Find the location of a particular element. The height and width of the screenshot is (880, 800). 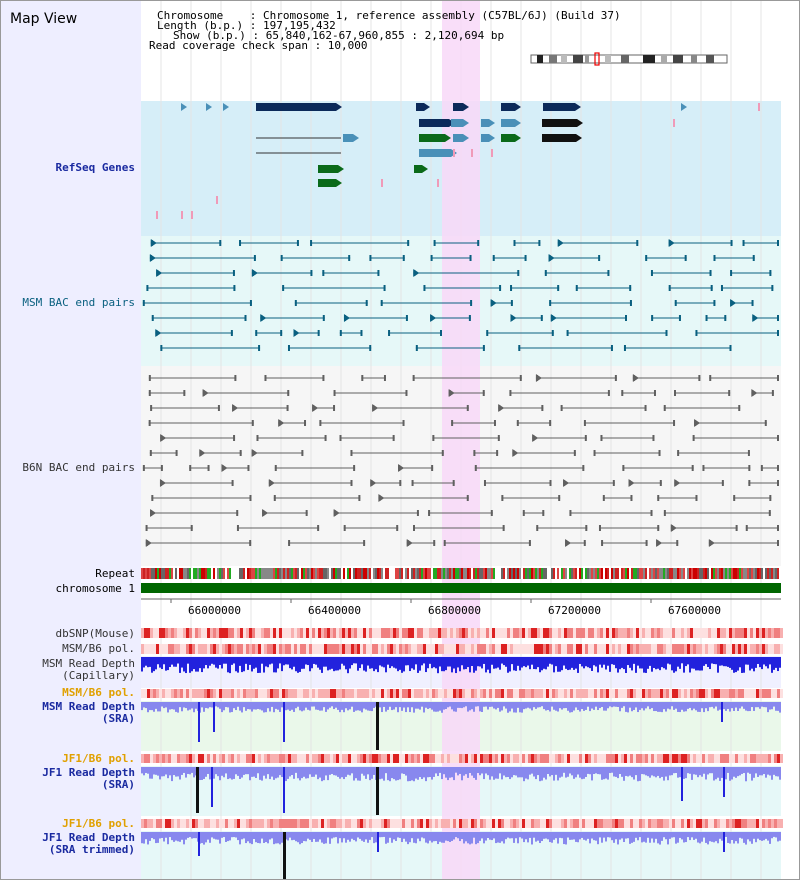

track-label-refseq: RefSeq Genes is located at coordinates (95, 167).